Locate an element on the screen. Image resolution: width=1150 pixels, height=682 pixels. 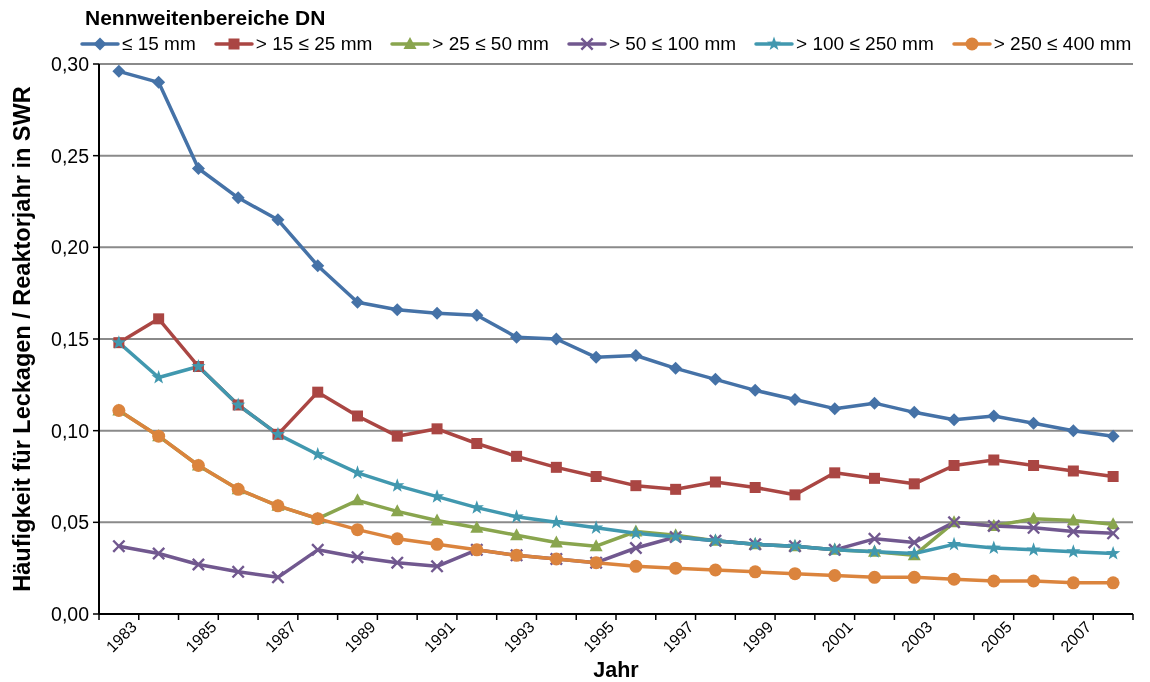
legend-label: > 100 ≤ 250 mm is located at coordinates (865, 44).